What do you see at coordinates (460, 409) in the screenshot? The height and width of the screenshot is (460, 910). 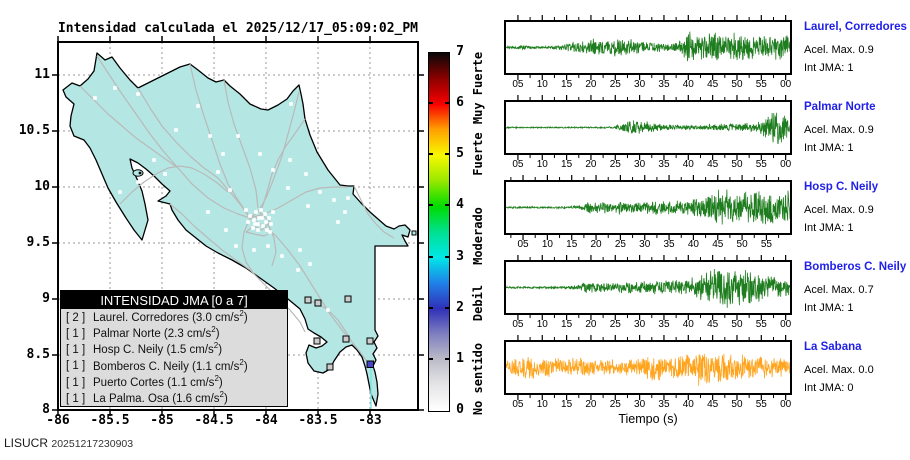 I see `colorbar-tick-label: 0` at bounding box center [460, 409].